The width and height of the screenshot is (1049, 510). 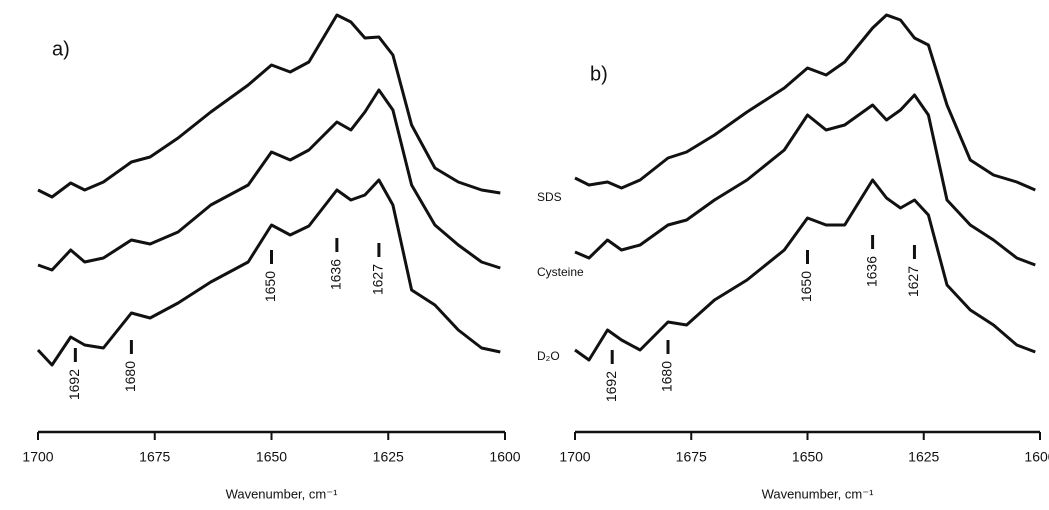 What do you see at coordinates (599, 74) in the screenshot?
I see `panel-label: b)` at bounding box center [599, 74].